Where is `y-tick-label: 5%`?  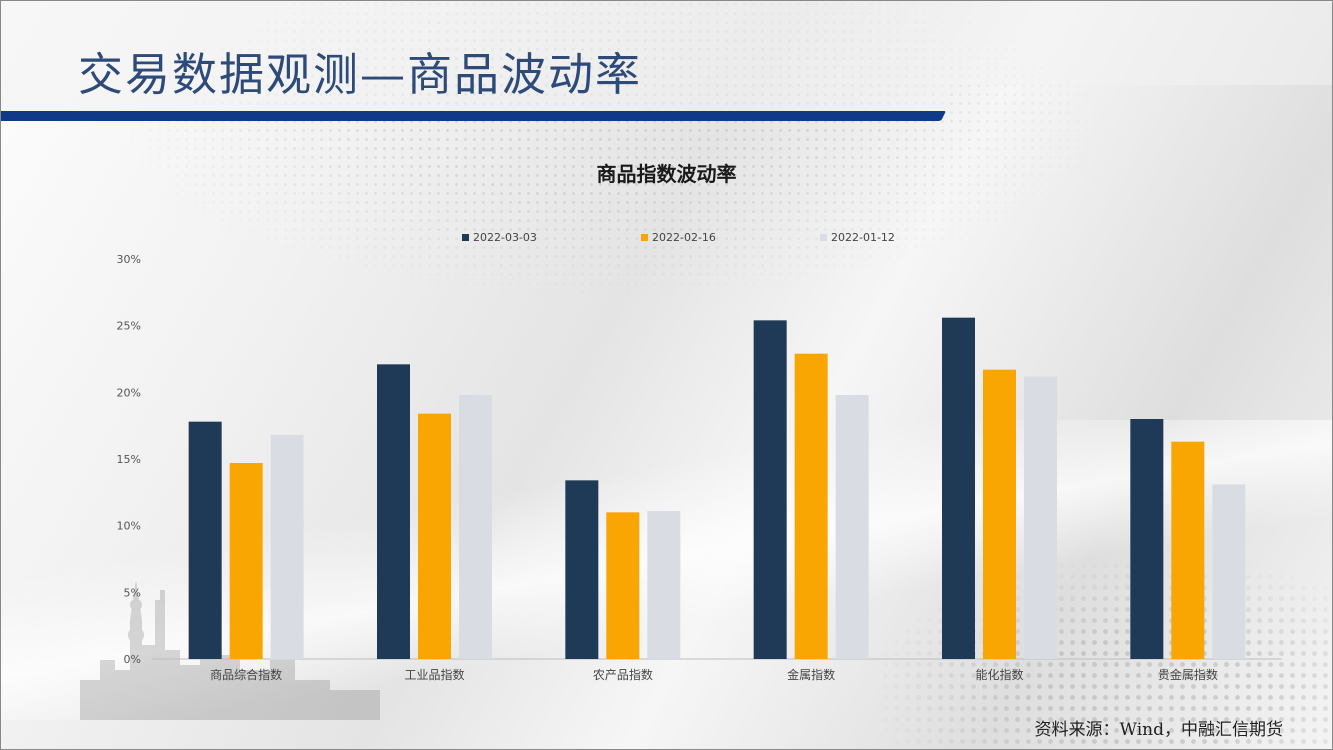 y-tick-label: 5% is located at coordinates (132, 592).